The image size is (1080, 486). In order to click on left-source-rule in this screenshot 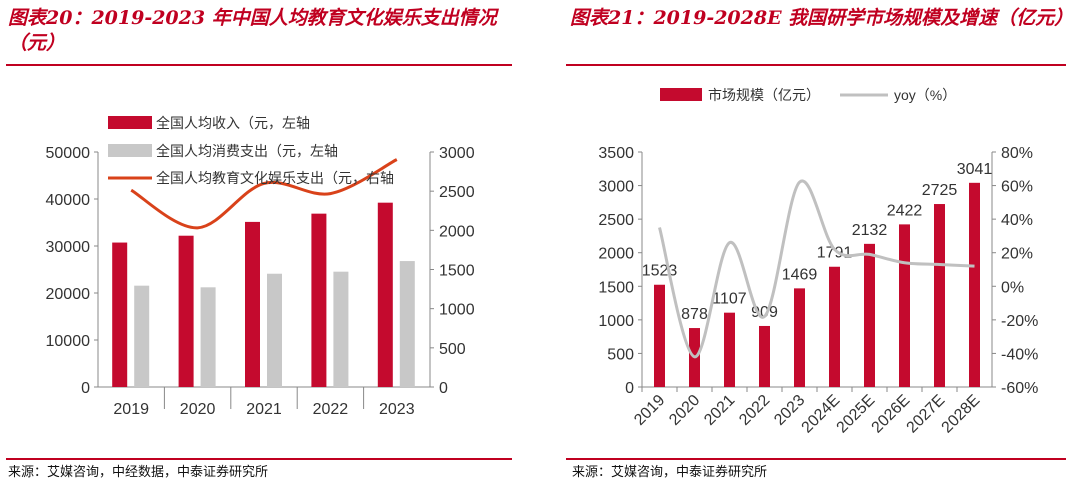, I will do `click(259, 459)`.